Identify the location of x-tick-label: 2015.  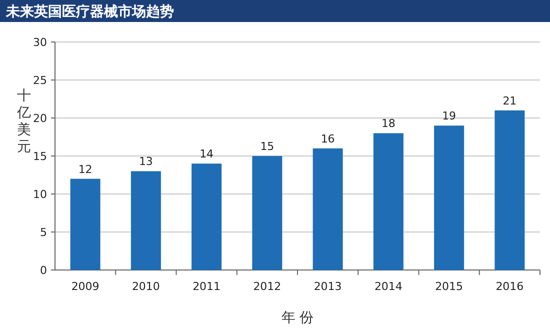
(449, 286).